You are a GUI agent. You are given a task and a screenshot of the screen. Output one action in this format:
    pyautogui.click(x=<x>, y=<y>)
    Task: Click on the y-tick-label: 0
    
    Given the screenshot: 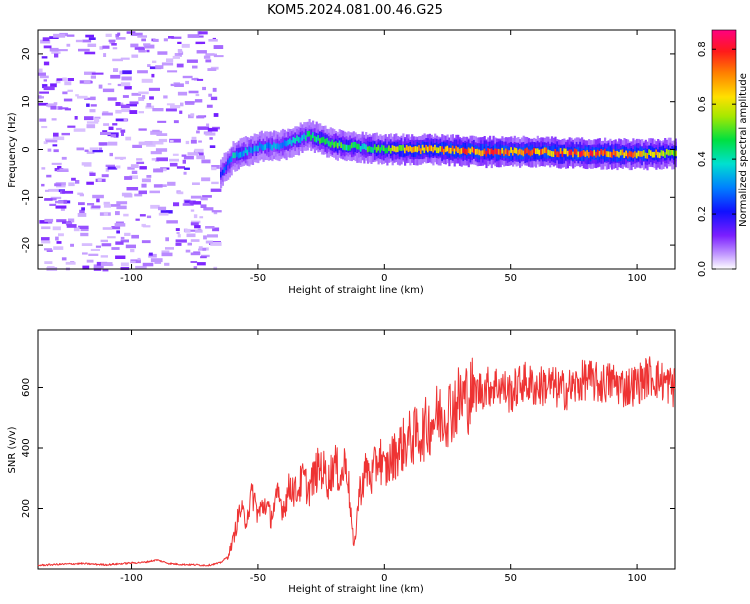 What is the action you would take?
    pyautogui.click(x=26, y=149)
    